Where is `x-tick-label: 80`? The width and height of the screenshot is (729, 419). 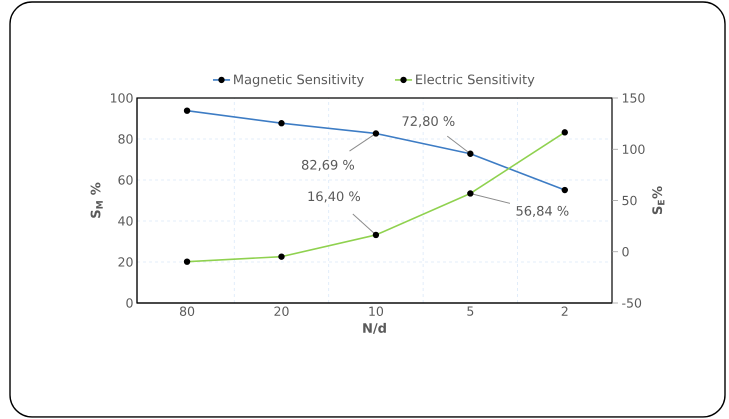 x-tick-label: 80 is located at coordinates (187, 311).